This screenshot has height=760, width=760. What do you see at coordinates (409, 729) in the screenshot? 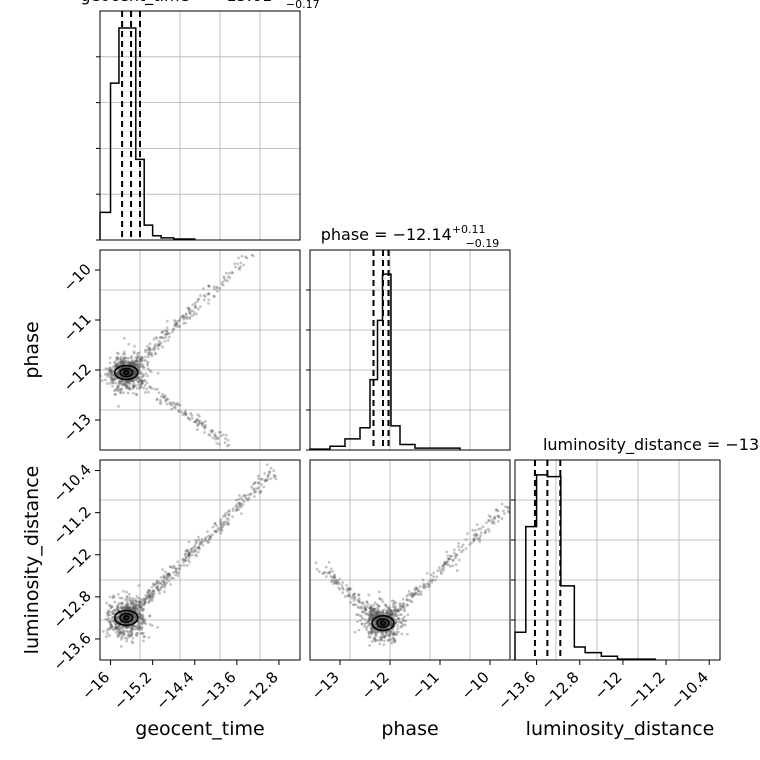
I see `x-axis-label-phase: phase` at bounding box center [409, 729].